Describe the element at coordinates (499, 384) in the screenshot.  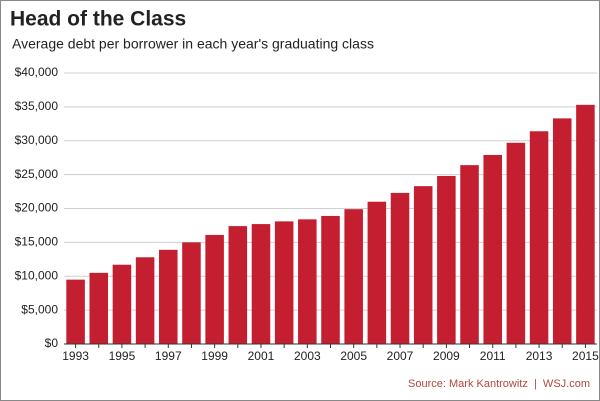
I see `source: Source: Mark Kantrowitz | WSJ.com` at that location.